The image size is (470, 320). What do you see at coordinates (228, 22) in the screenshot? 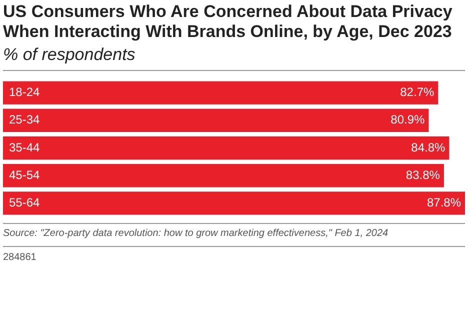
I see `chart-title: US Consumers Who Are Concerned About Data Privacy When Interacting With Brands Online, by Age, Dec 2023` at bounding box center [228, 22].